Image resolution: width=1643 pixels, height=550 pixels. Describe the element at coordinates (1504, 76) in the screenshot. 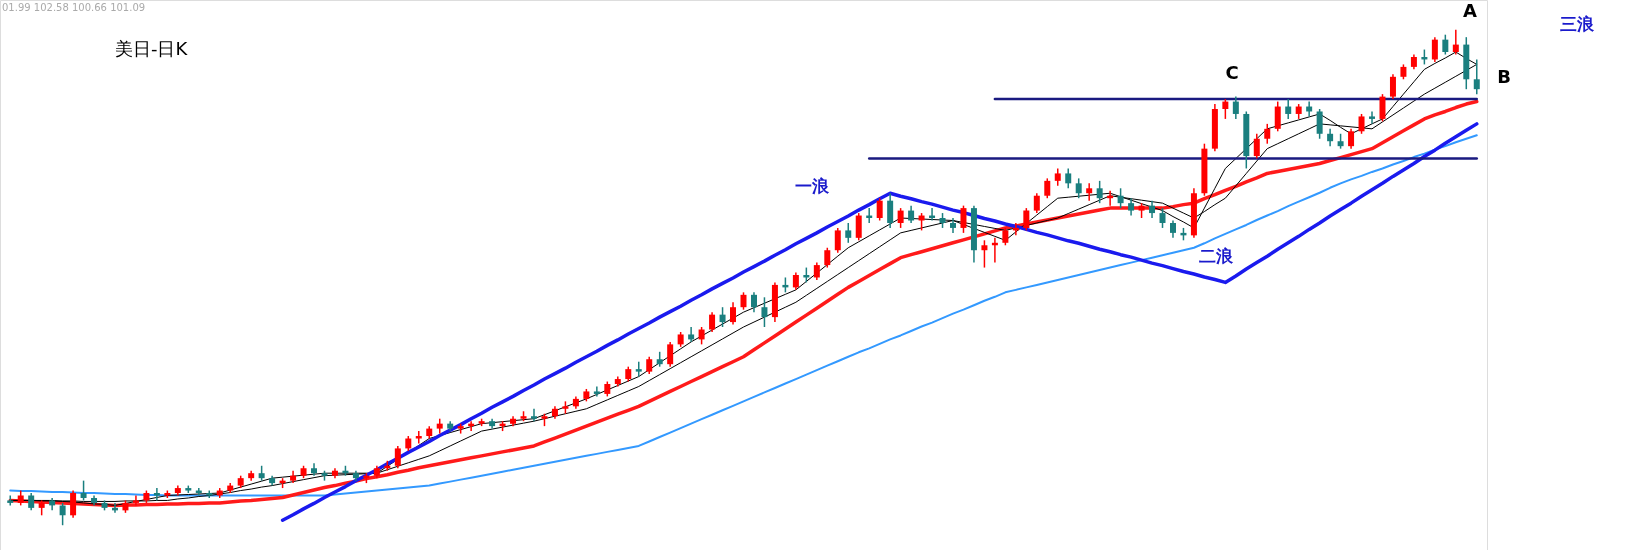

I see `text: B` at that location.